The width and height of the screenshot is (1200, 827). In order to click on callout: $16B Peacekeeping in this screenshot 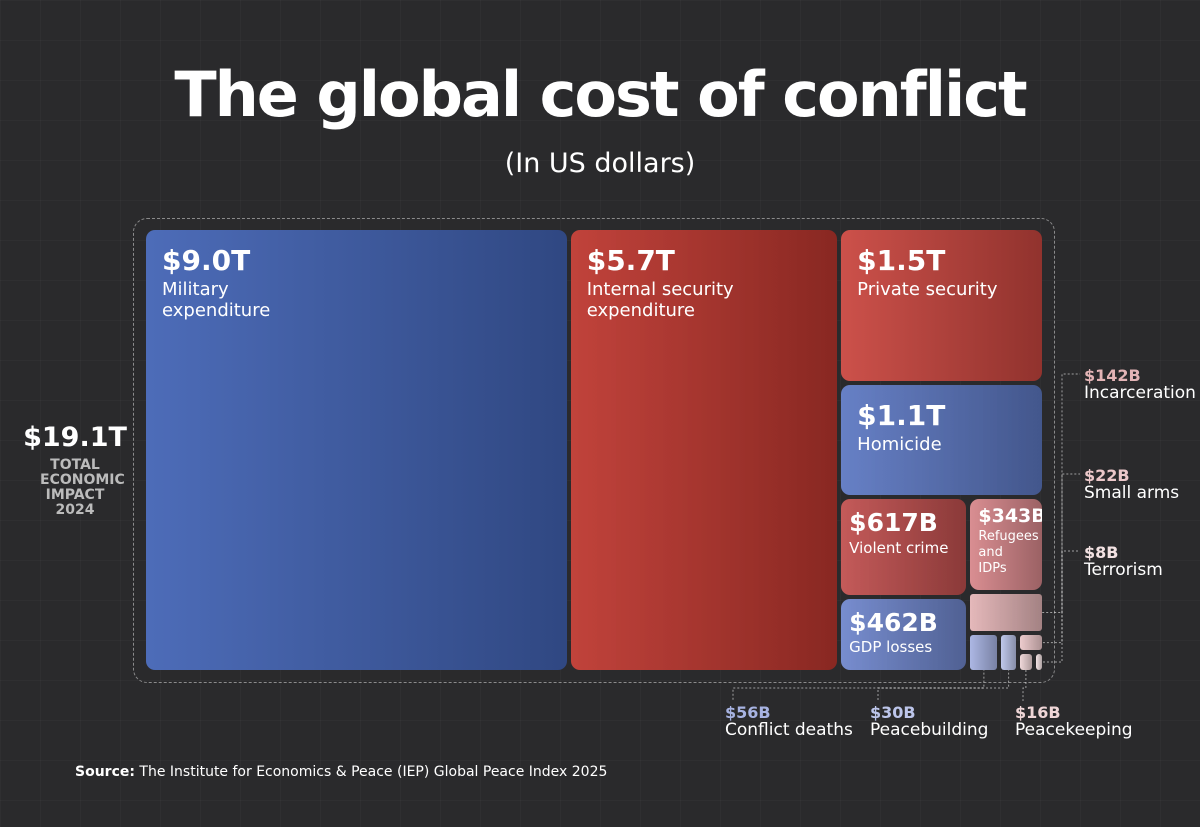, I will do `click(1085, 721)`.